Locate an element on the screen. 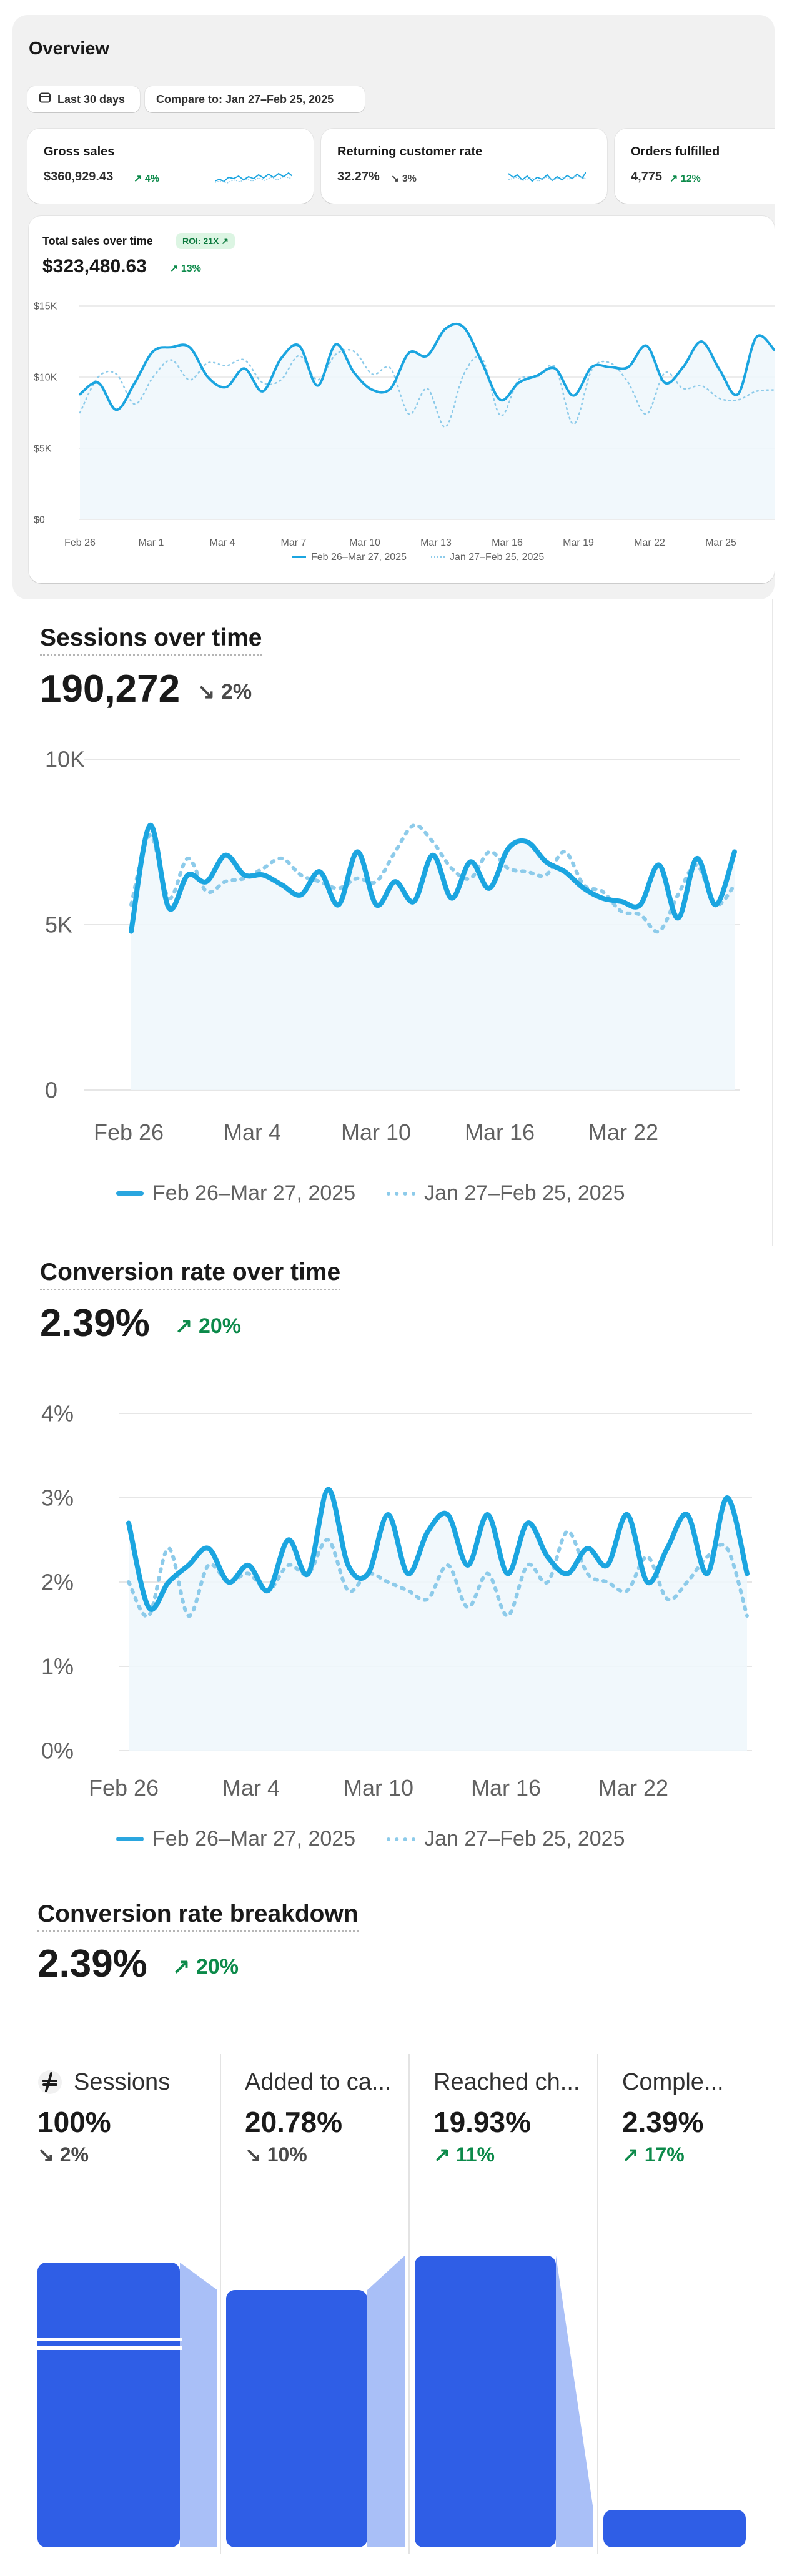 Image resolution: width=787 pixels, height=2576 pixels. breakdown-step-sessions: Sessions 100% ↘ 2% is located at coordinates (128, 2312).